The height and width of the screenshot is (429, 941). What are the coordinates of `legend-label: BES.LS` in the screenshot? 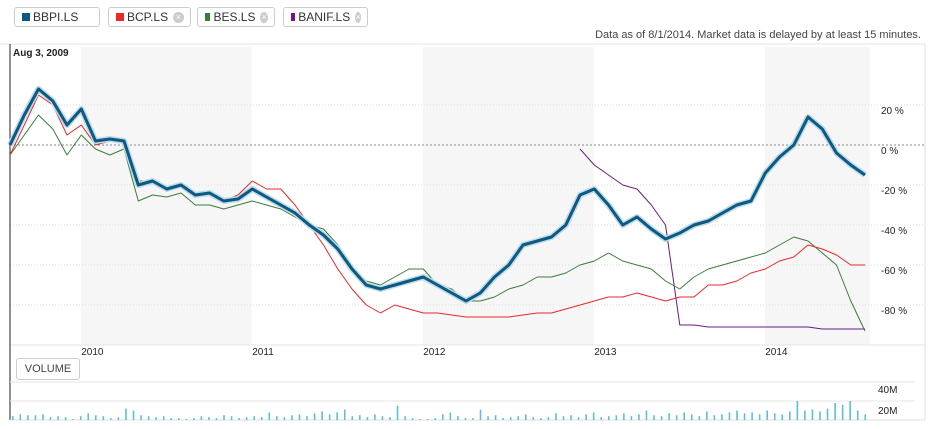 It's located at (234, 17).